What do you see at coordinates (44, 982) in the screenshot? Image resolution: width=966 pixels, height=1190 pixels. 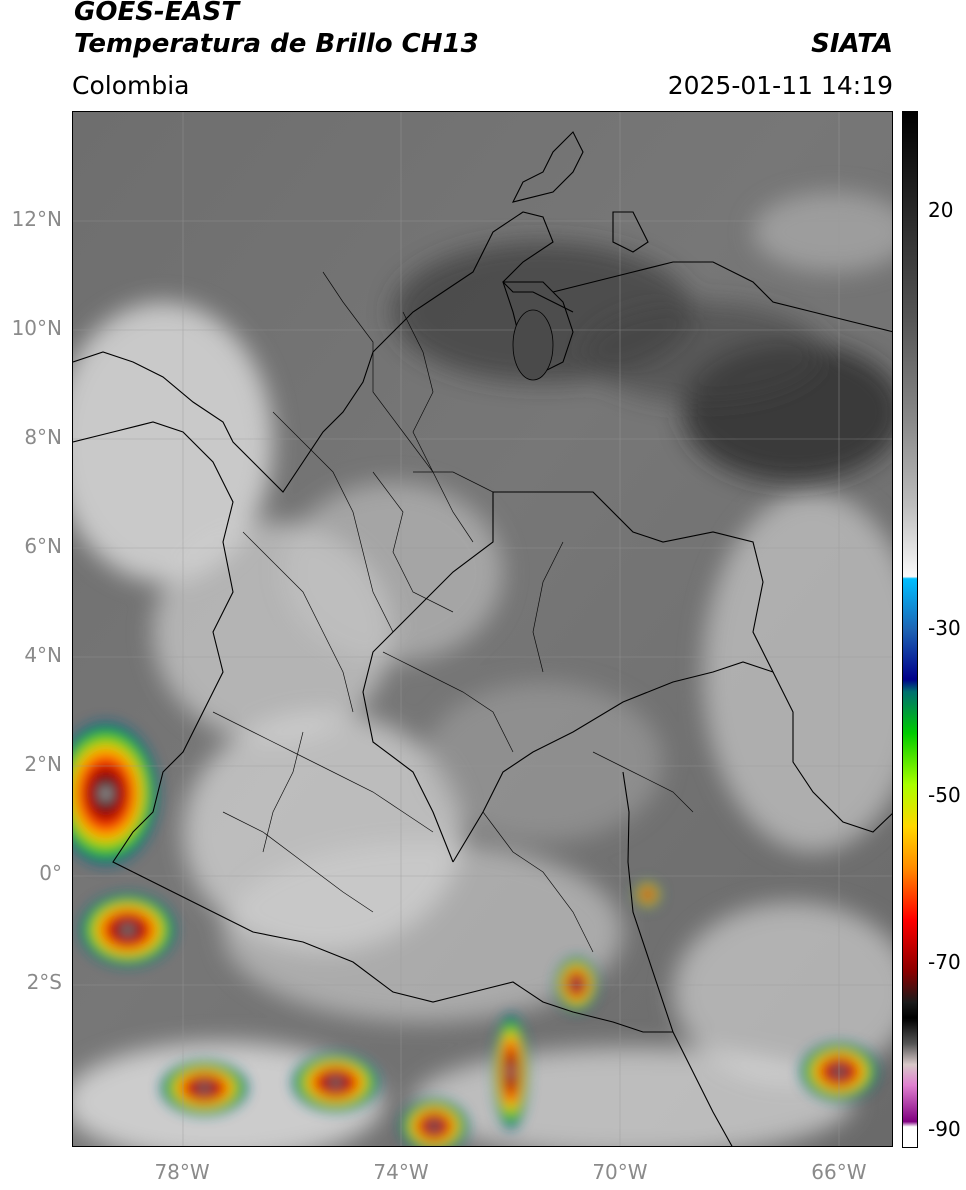 I see `latitude-tick-label: 2°S` at bounding box center [44, 982].